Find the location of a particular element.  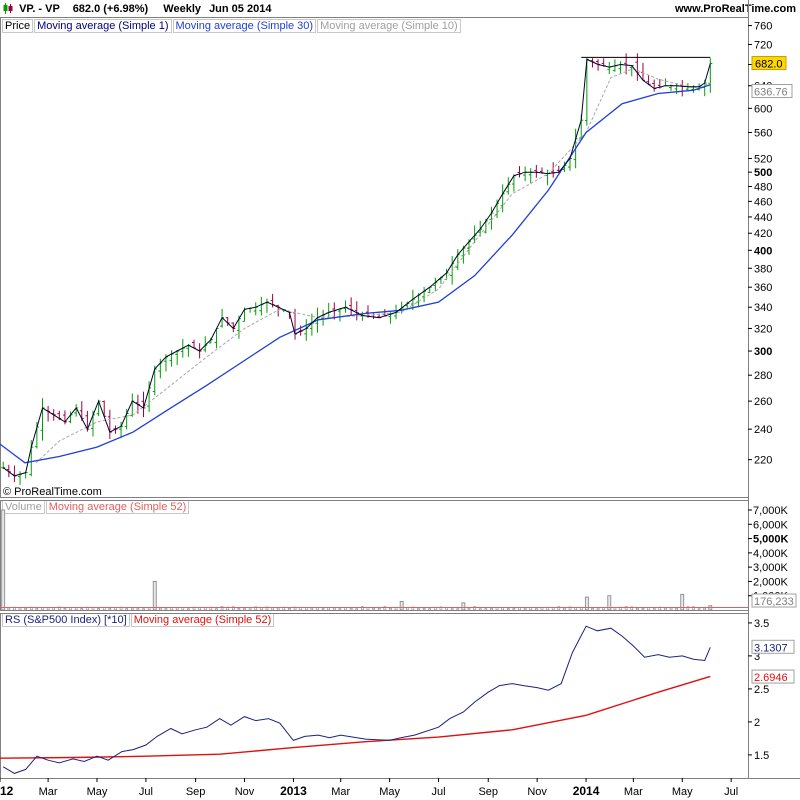

ma-value-label: 636.76 is located at coordinates (771, 93).